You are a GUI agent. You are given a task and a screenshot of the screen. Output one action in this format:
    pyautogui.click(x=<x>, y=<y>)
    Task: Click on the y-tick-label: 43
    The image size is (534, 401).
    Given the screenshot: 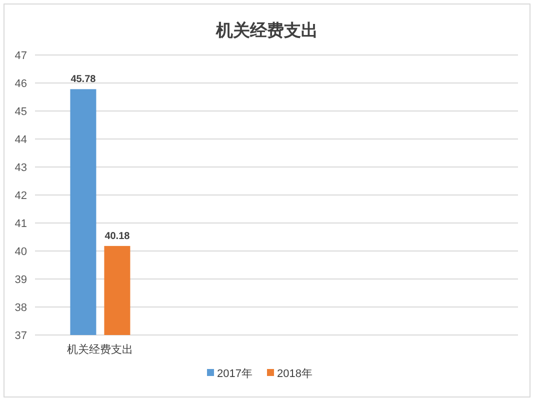 What is the action you would take?
    pyautogui.click(x=20, y=168)
    